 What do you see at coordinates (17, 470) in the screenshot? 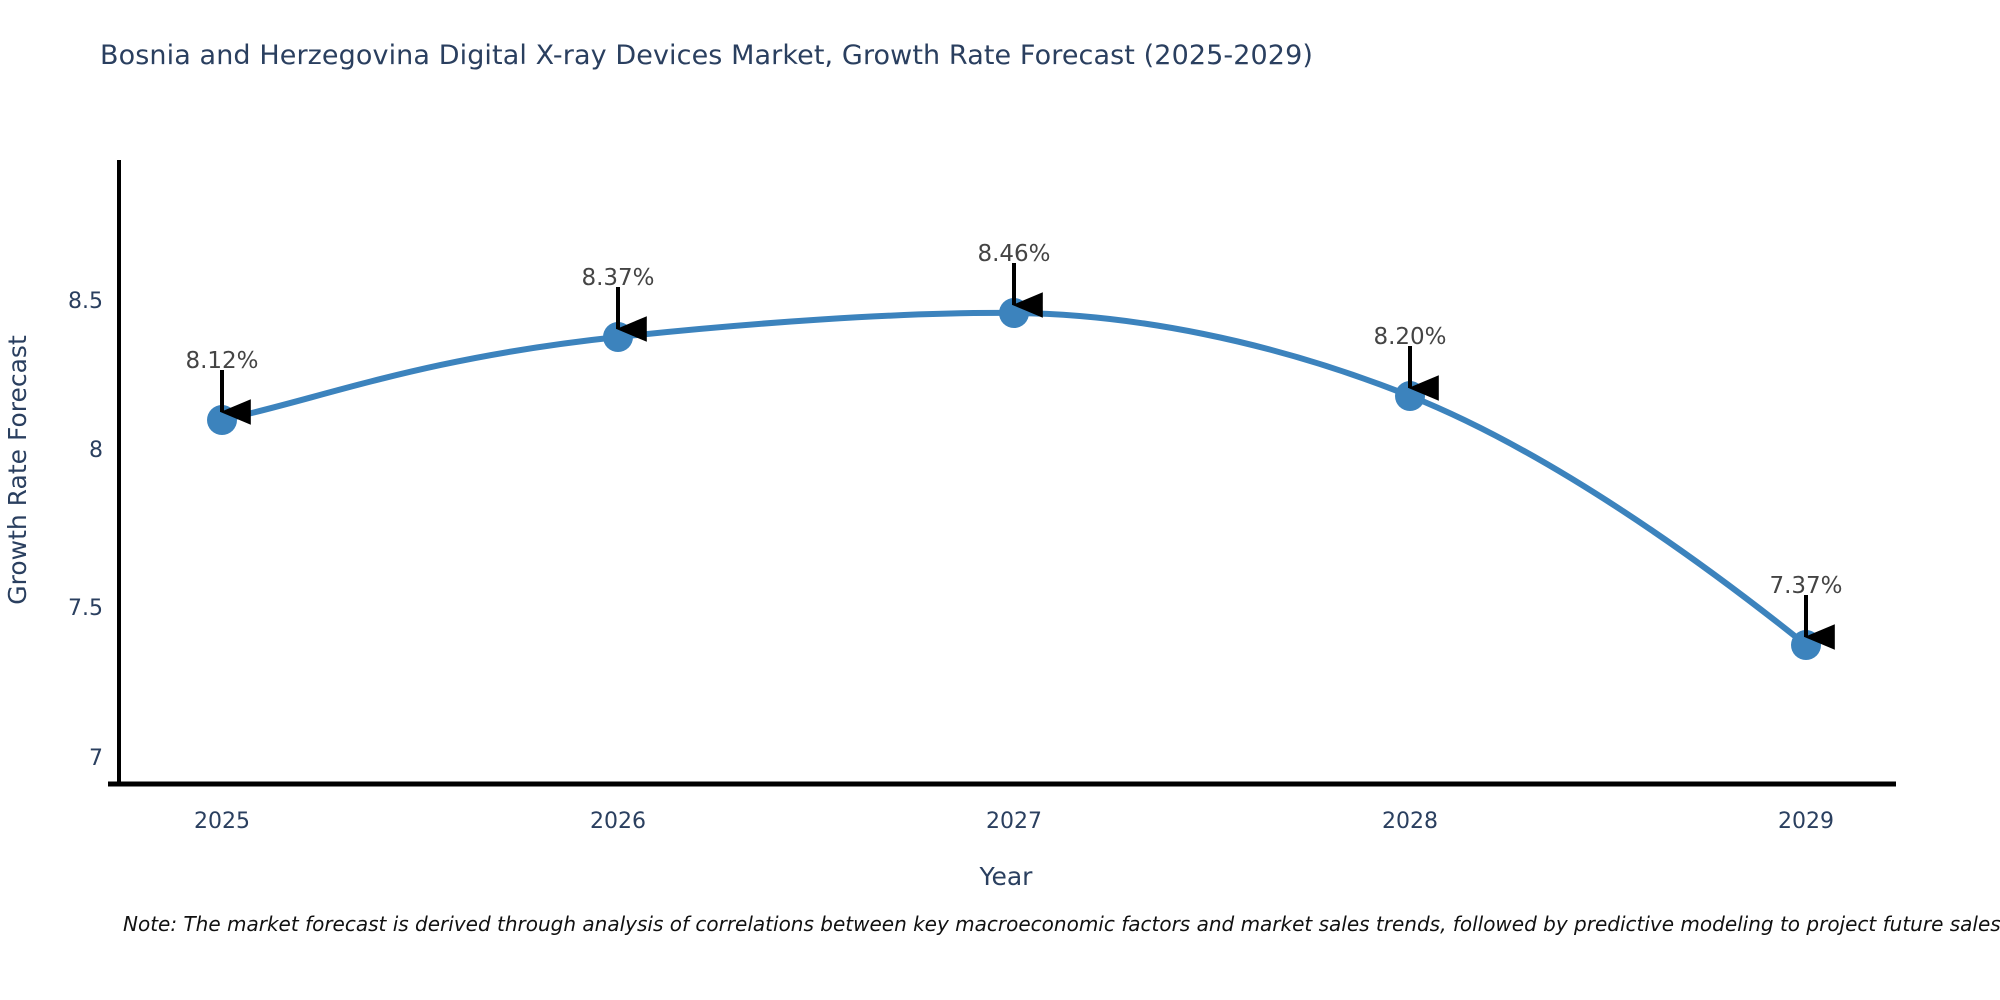
I see `y-axis-title: Growth Rate Forecast` at bounding box center [17, 470].